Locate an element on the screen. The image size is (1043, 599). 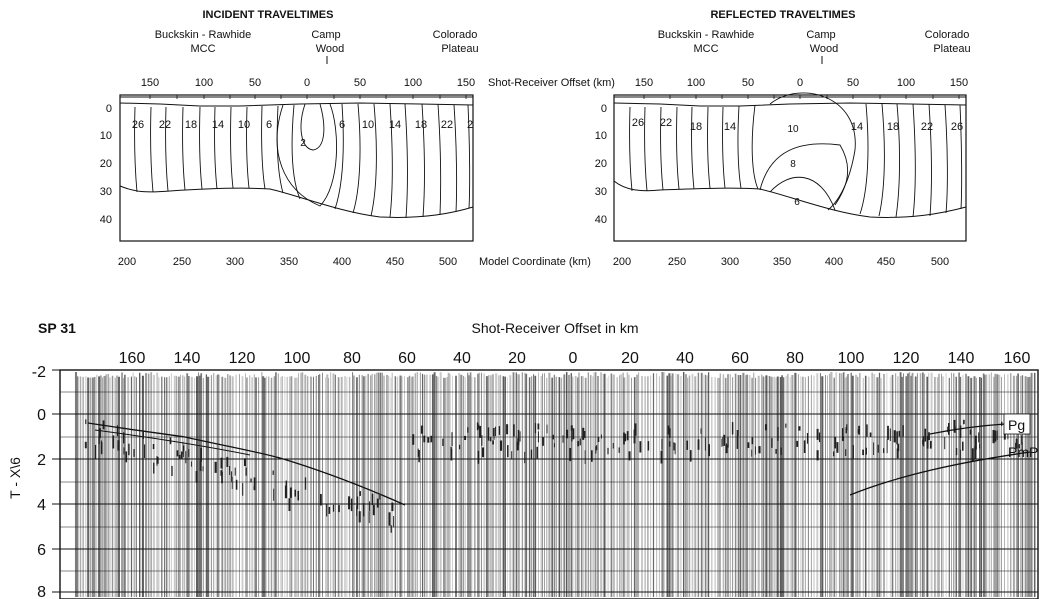
incident-site-2-sub: Wood is located at coordinates (330, 49).